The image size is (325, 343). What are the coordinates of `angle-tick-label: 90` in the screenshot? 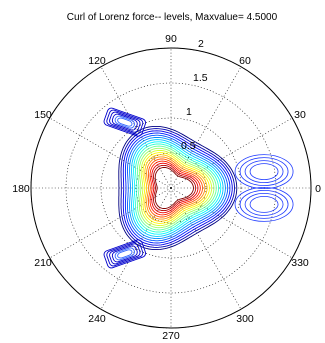 It's located at (171, 39).